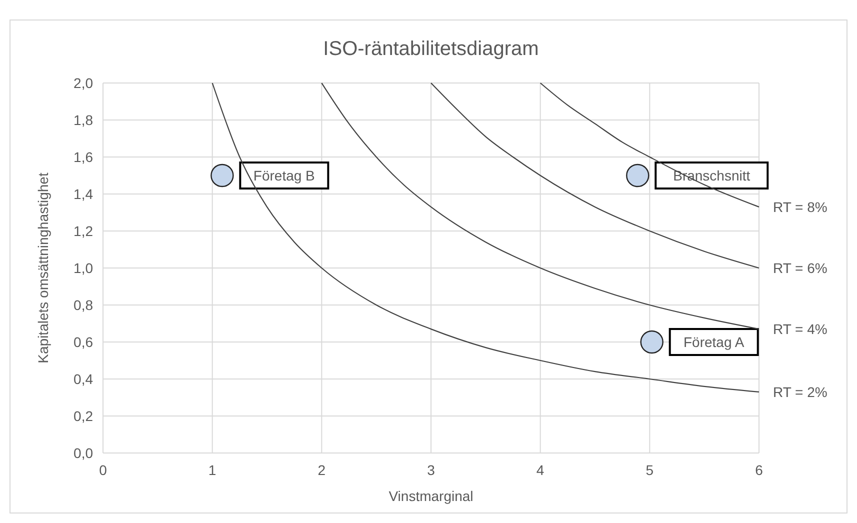 The height and width of the screenshot is (523, 857). What do you see at coordinates (284, 176) in the screenshot?
I see `series-label: Företag B` at bounding box center [284, 176].